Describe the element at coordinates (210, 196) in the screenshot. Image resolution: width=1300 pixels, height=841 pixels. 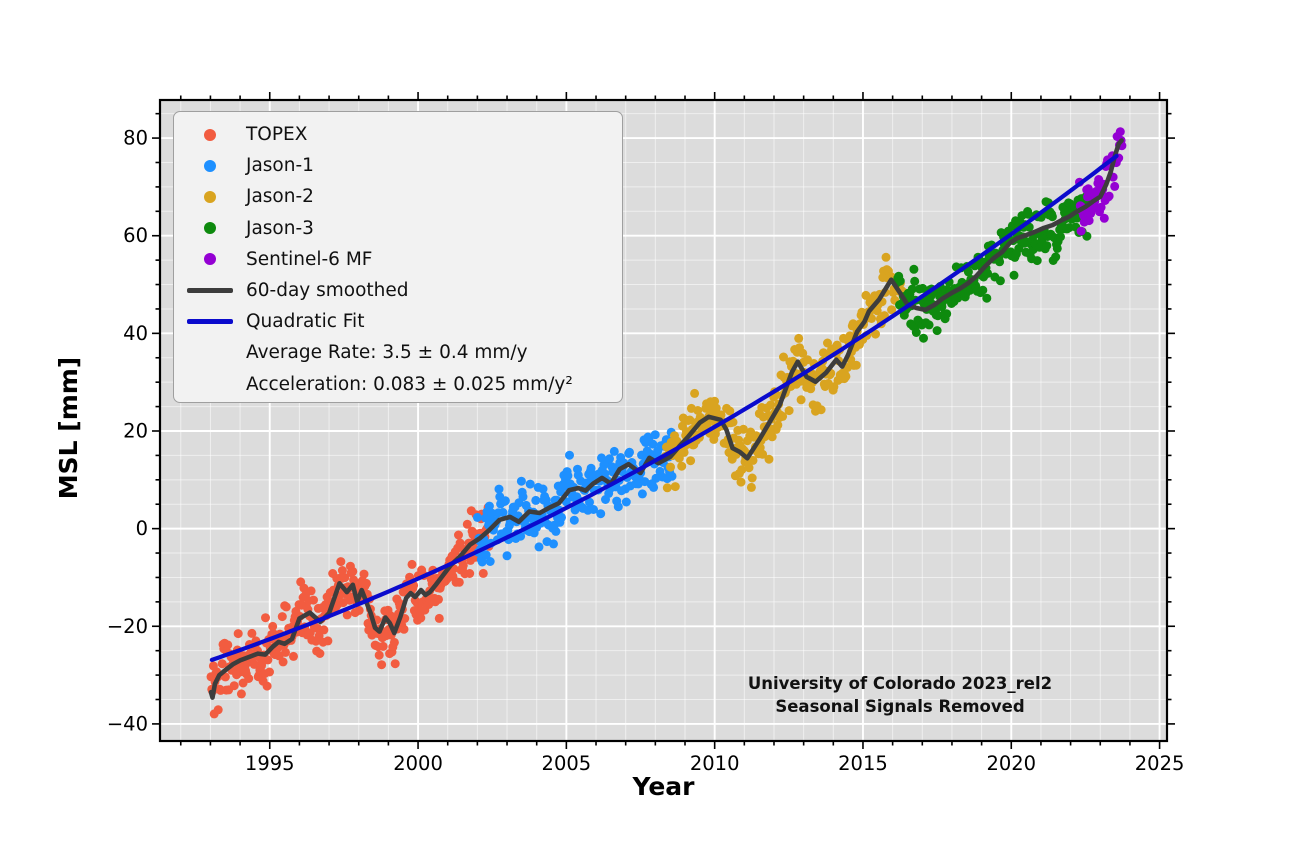
I see `jason2-marker-icon` at that location.